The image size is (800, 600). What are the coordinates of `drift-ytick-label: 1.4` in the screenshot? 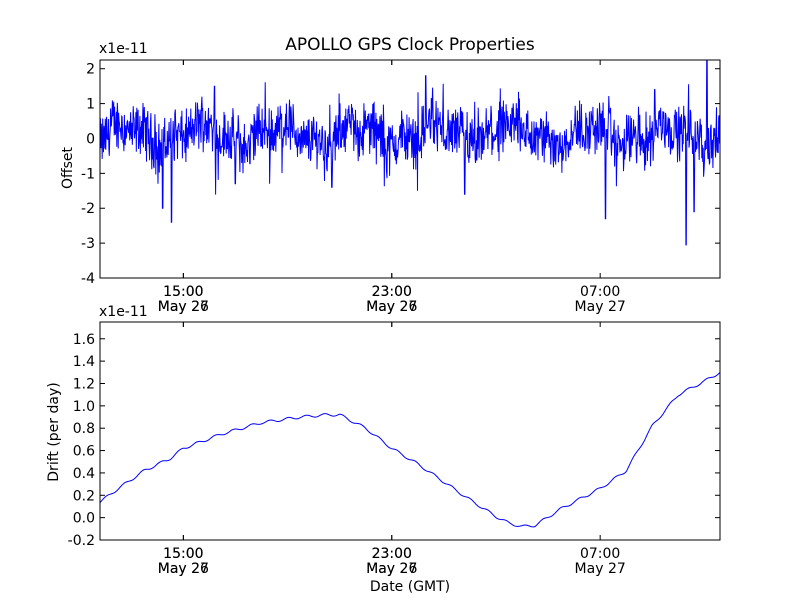 It's located at (84, 362).